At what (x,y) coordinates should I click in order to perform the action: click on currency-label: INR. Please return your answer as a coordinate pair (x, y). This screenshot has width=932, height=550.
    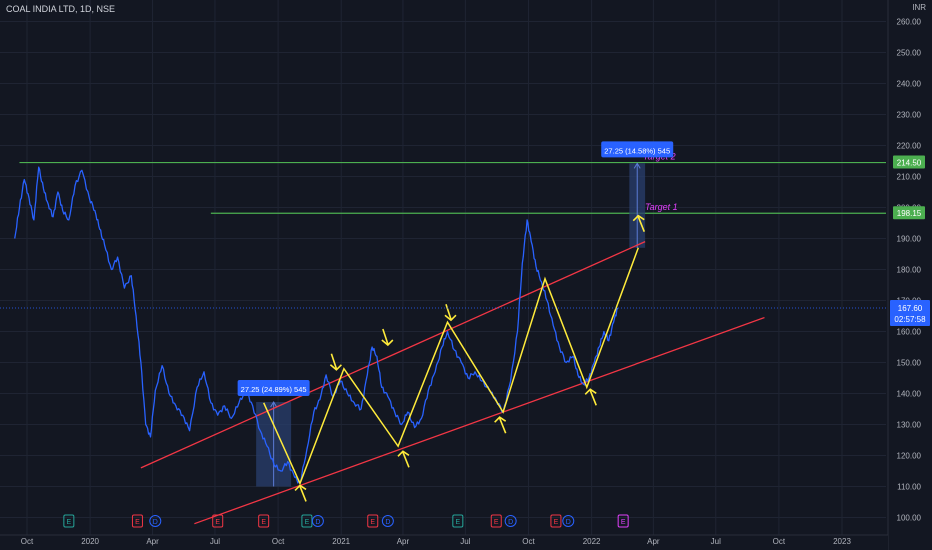
    Looking at the image, I should click on (919, 7).